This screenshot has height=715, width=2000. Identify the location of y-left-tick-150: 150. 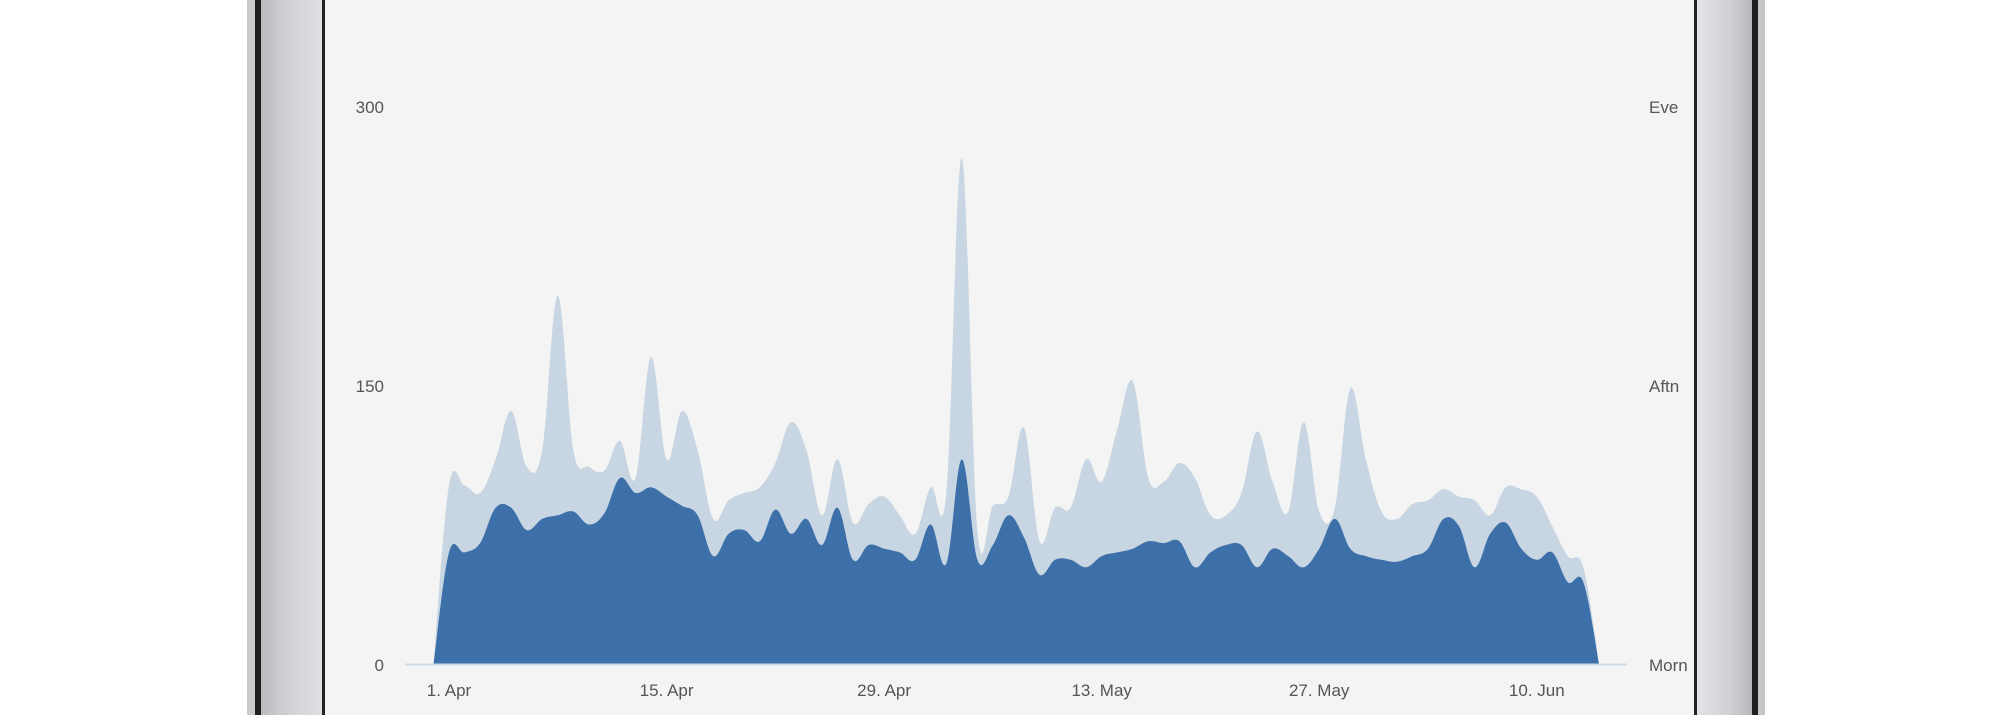
(370, 386).